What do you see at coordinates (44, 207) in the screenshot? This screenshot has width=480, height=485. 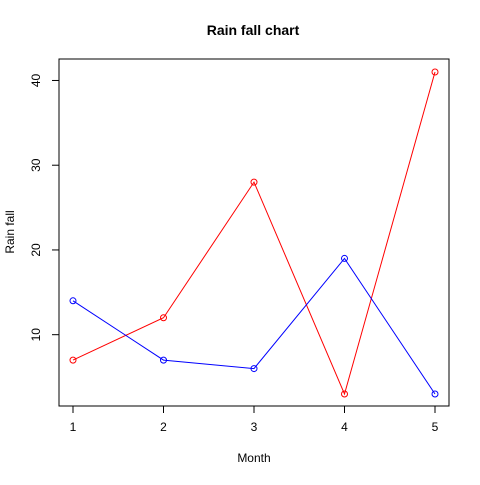 I see `y-axis: 10 20 30 40` at bounding box center [44, 207].